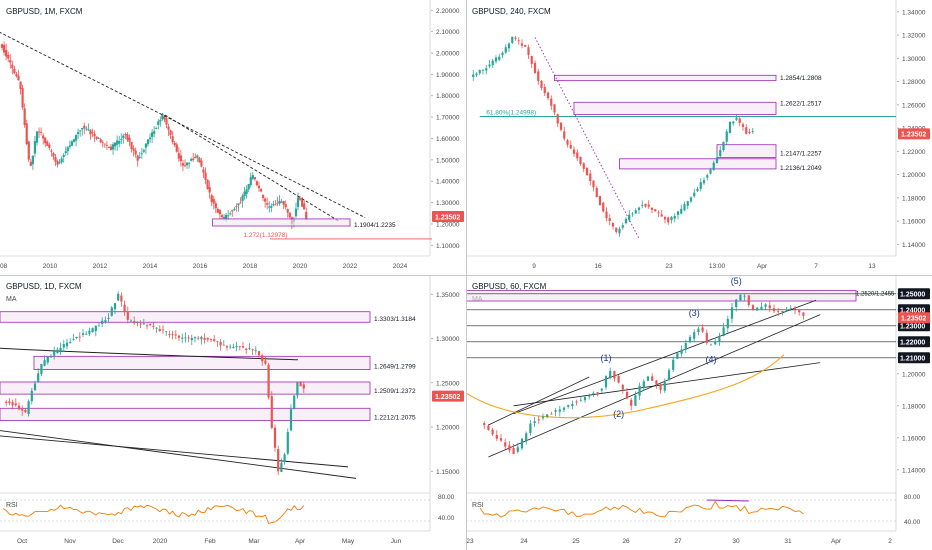 Image resolution: width=932 pixels, height=550 pixels. I want to click on h1-wave-label: (1), so click(606, 358).